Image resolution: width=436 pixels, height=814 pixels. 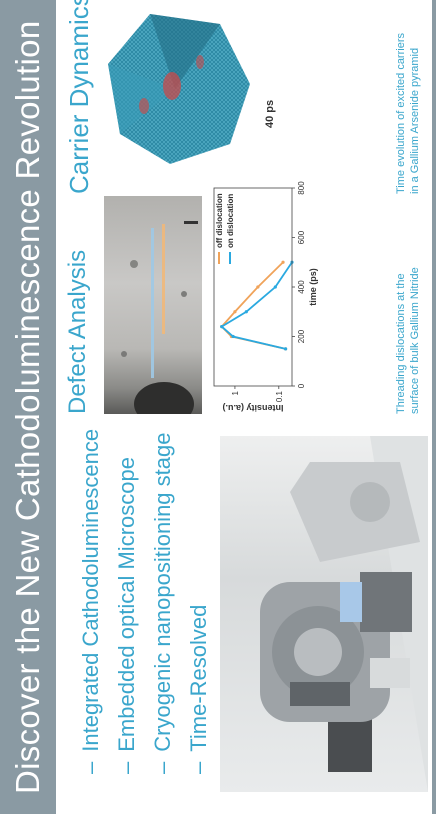 What do you see at coordinates (415, 120) in the screenshot?
I see `carrier-caption-line-2: in a Gallium Arsenide pyramid` at bounding box center [415, 120].